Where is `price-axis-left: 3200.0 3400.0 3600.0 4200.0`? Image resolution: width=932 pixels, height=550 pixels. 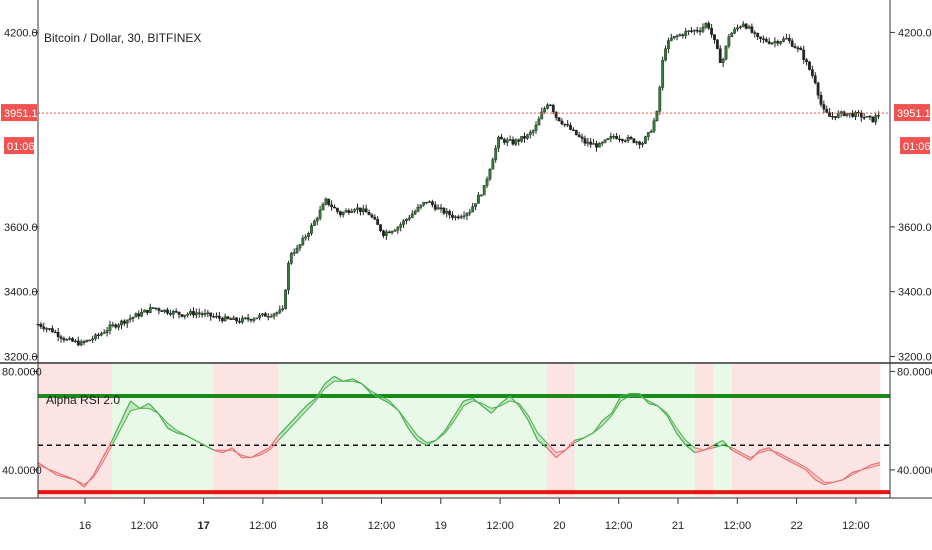
price-axis-left: 3200.0 3400.0 3600.0 4200.0 is located at coordinates (21, 195).